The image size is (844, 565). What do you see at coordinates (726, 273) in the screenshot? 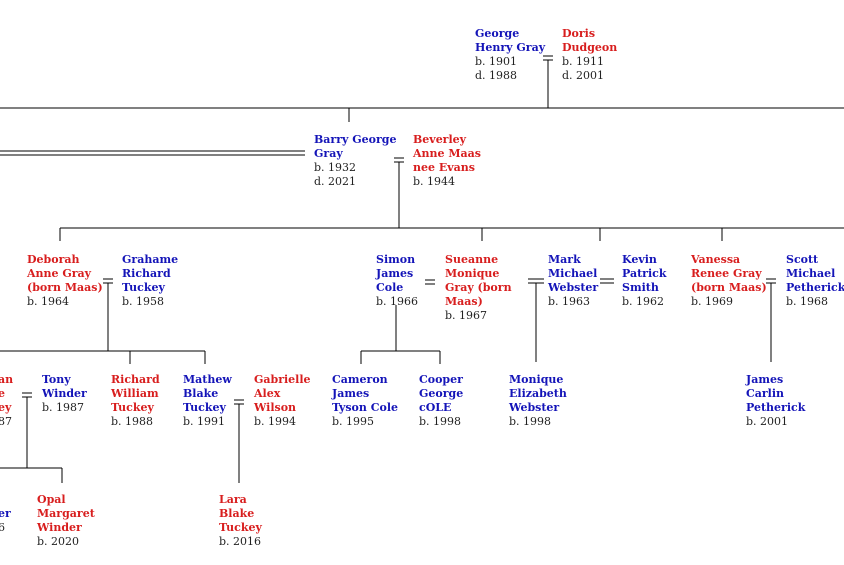
I see `name-line: Renee Gray` at bounding box center [726, 273].